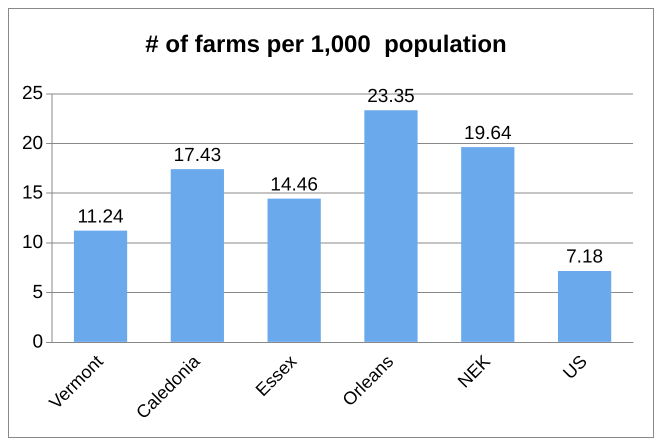  I want to click on y-tick-label: 20, so click(33, 143).